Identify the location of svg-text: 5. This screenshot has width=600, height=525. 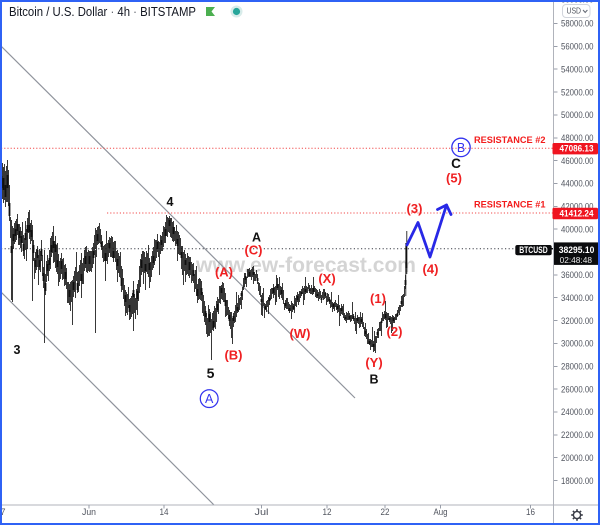
(211, 373).